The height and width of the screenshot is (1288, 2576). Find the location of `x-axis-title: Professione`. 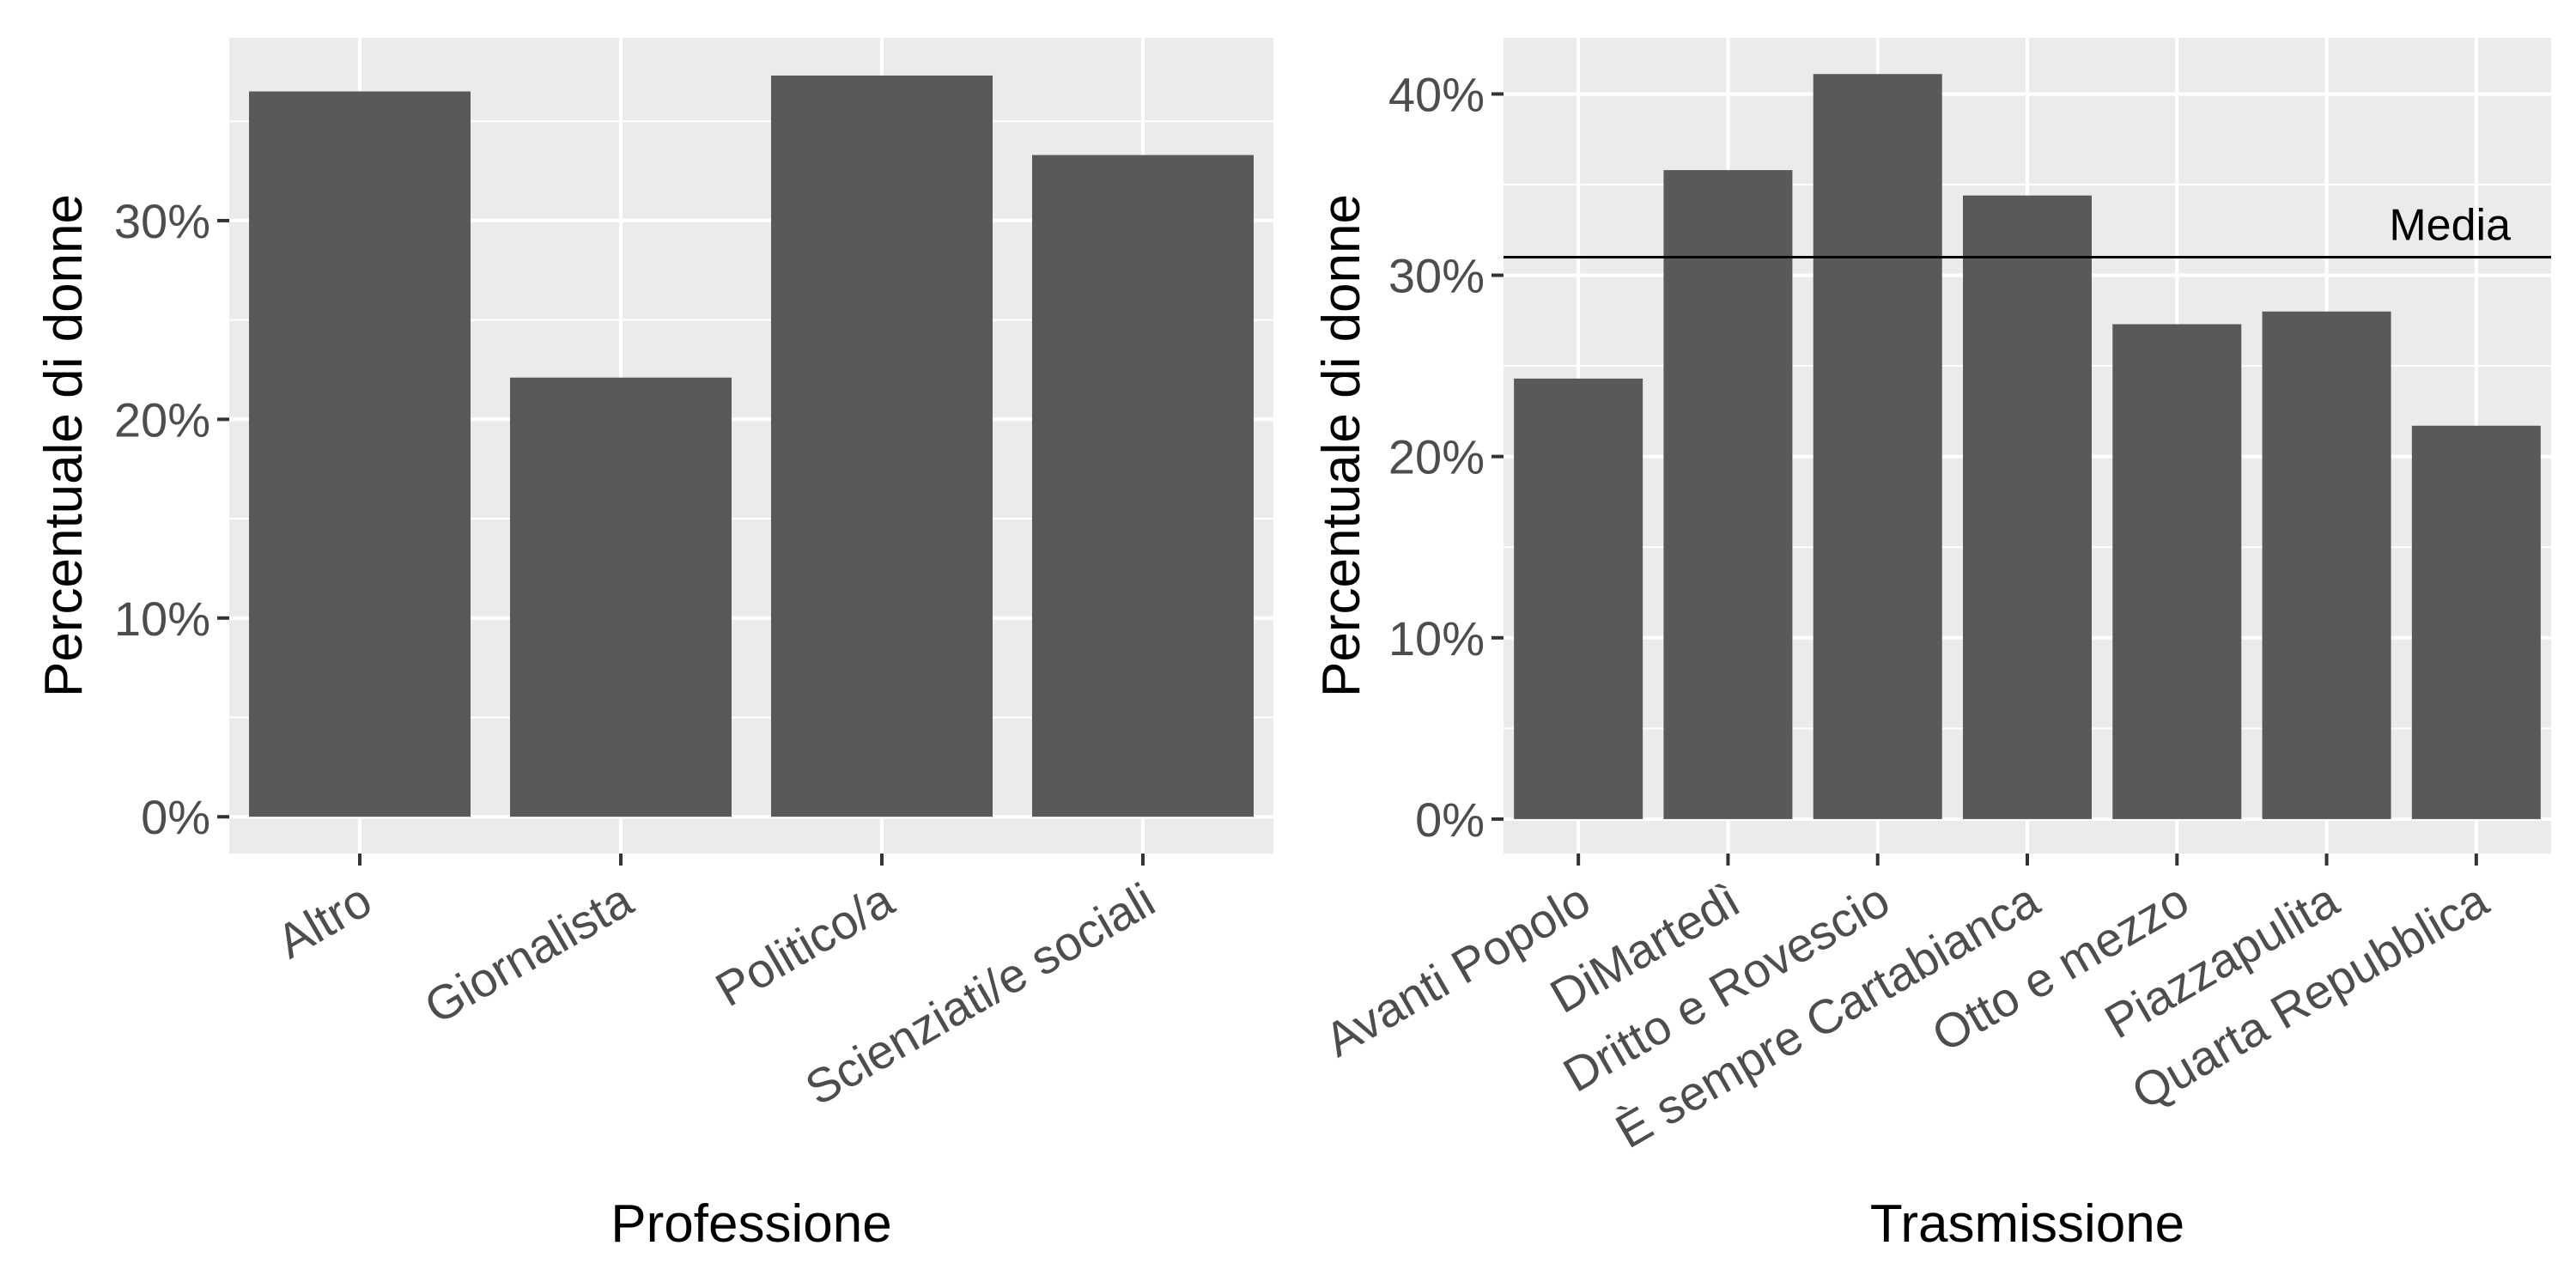

x-axis-title: Professione is located at coordinates (751, 1224).